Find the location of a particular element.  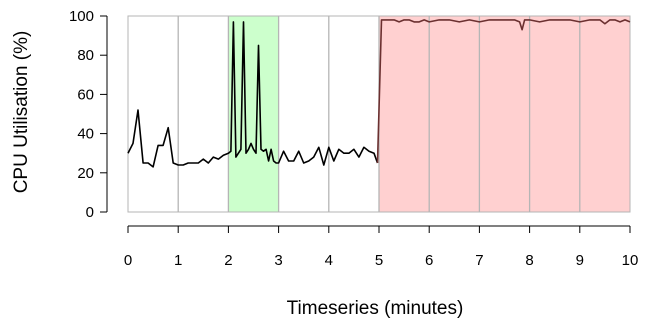

x-axis-title: Timeseries (minutes) is located at coordinates (375, 308).